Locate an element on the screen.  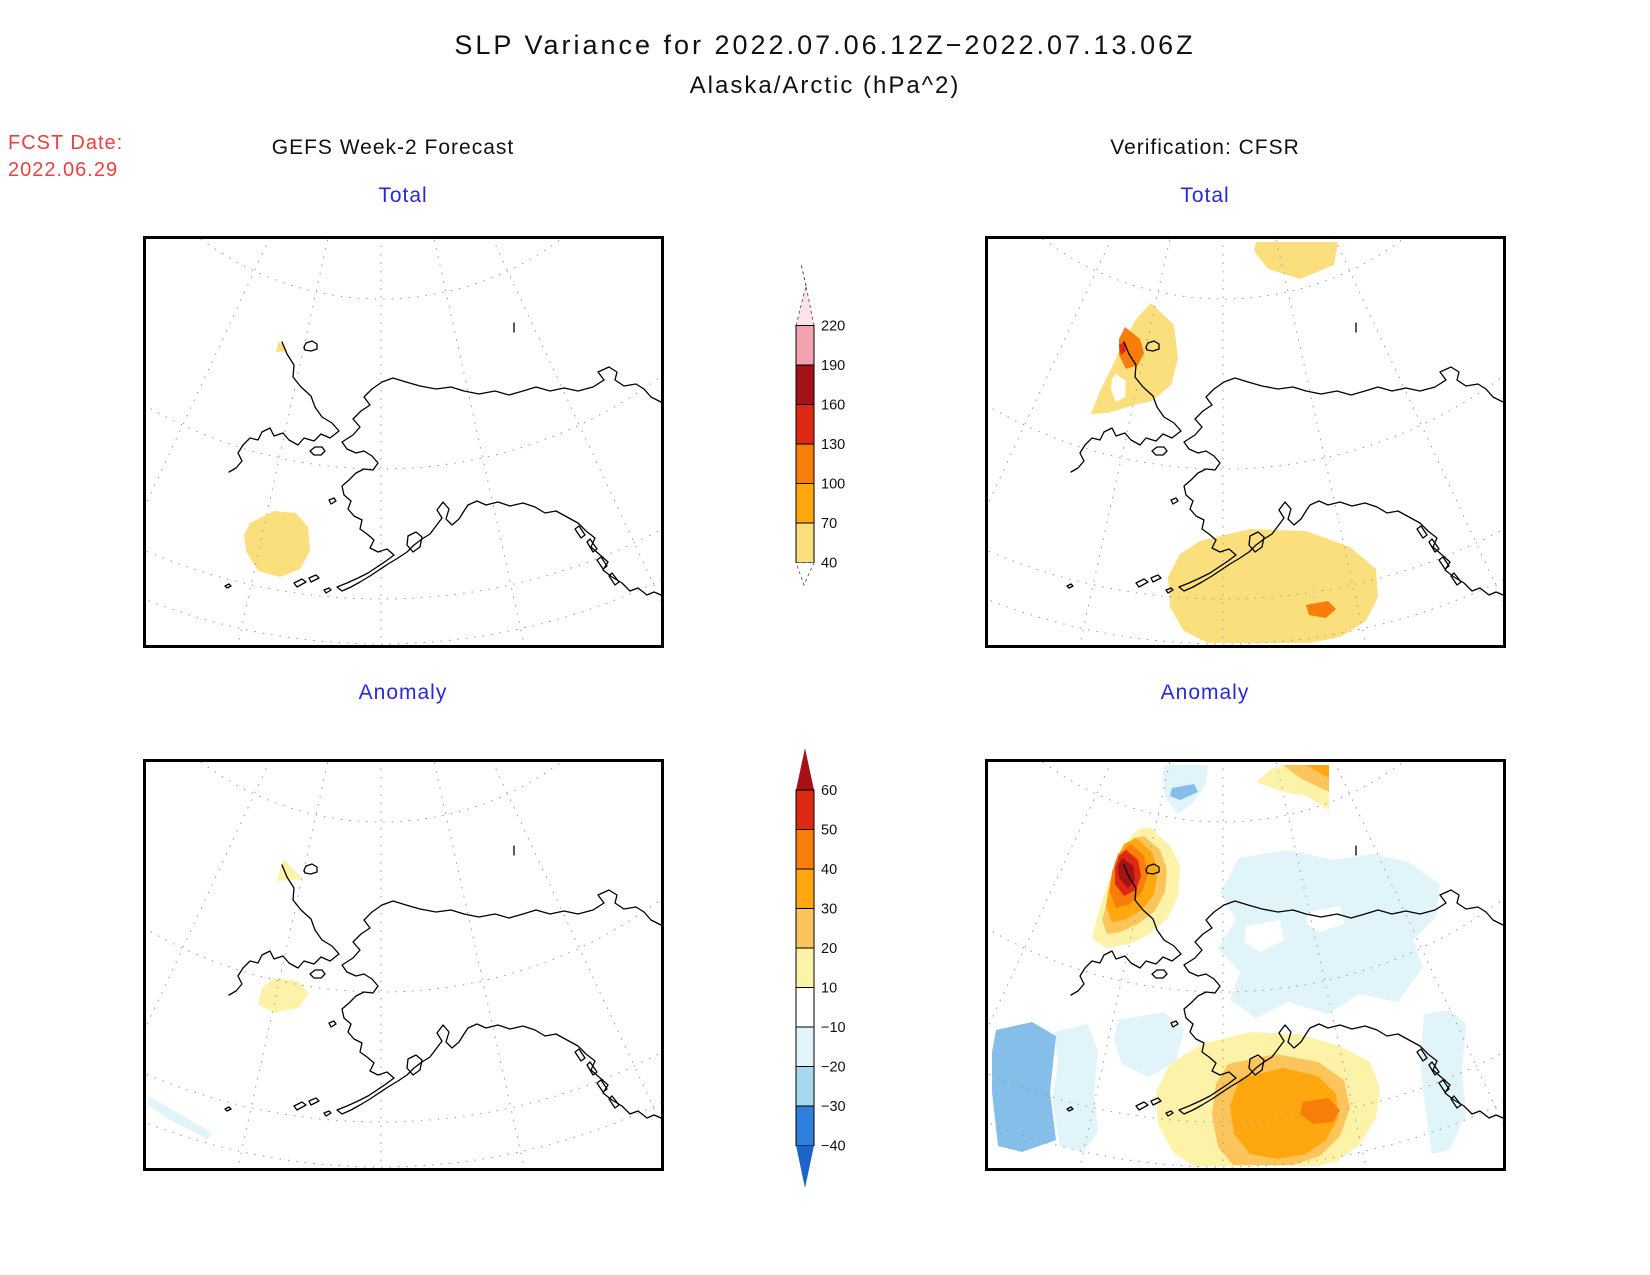
forecast-date-block: FCST Date: 2022.06.29 is located at coordinates (65, 157).